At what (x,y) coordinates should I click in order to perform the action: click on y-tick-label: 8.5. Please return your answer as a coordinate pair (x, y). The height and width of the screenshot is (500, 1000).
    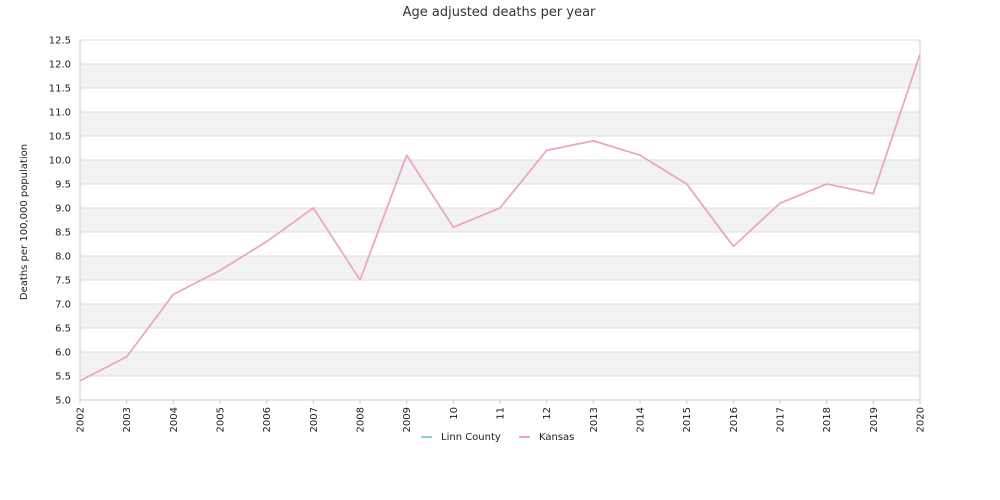
    Looking at the image, I should click on (63, 233).